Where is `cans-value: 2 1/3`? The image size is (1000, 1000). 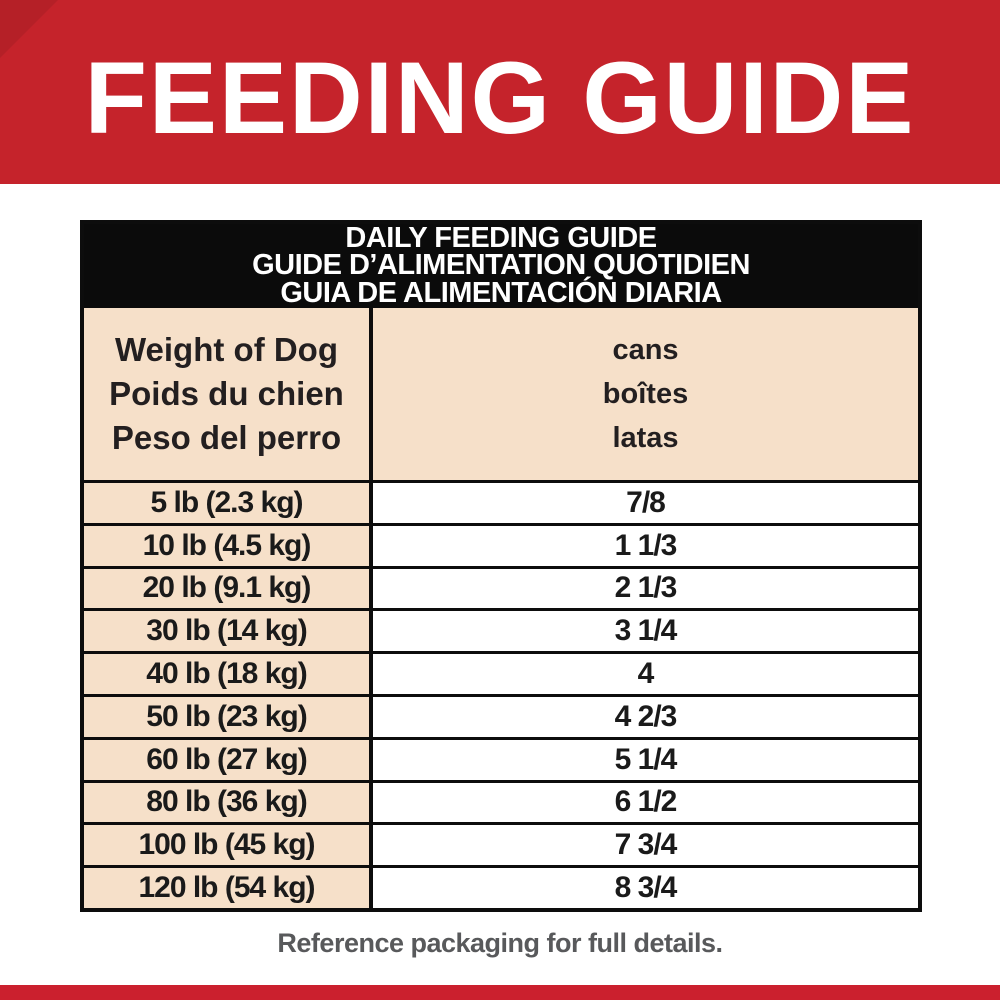 cans-value: 2 1/3 is located at coordinates (645, 588).